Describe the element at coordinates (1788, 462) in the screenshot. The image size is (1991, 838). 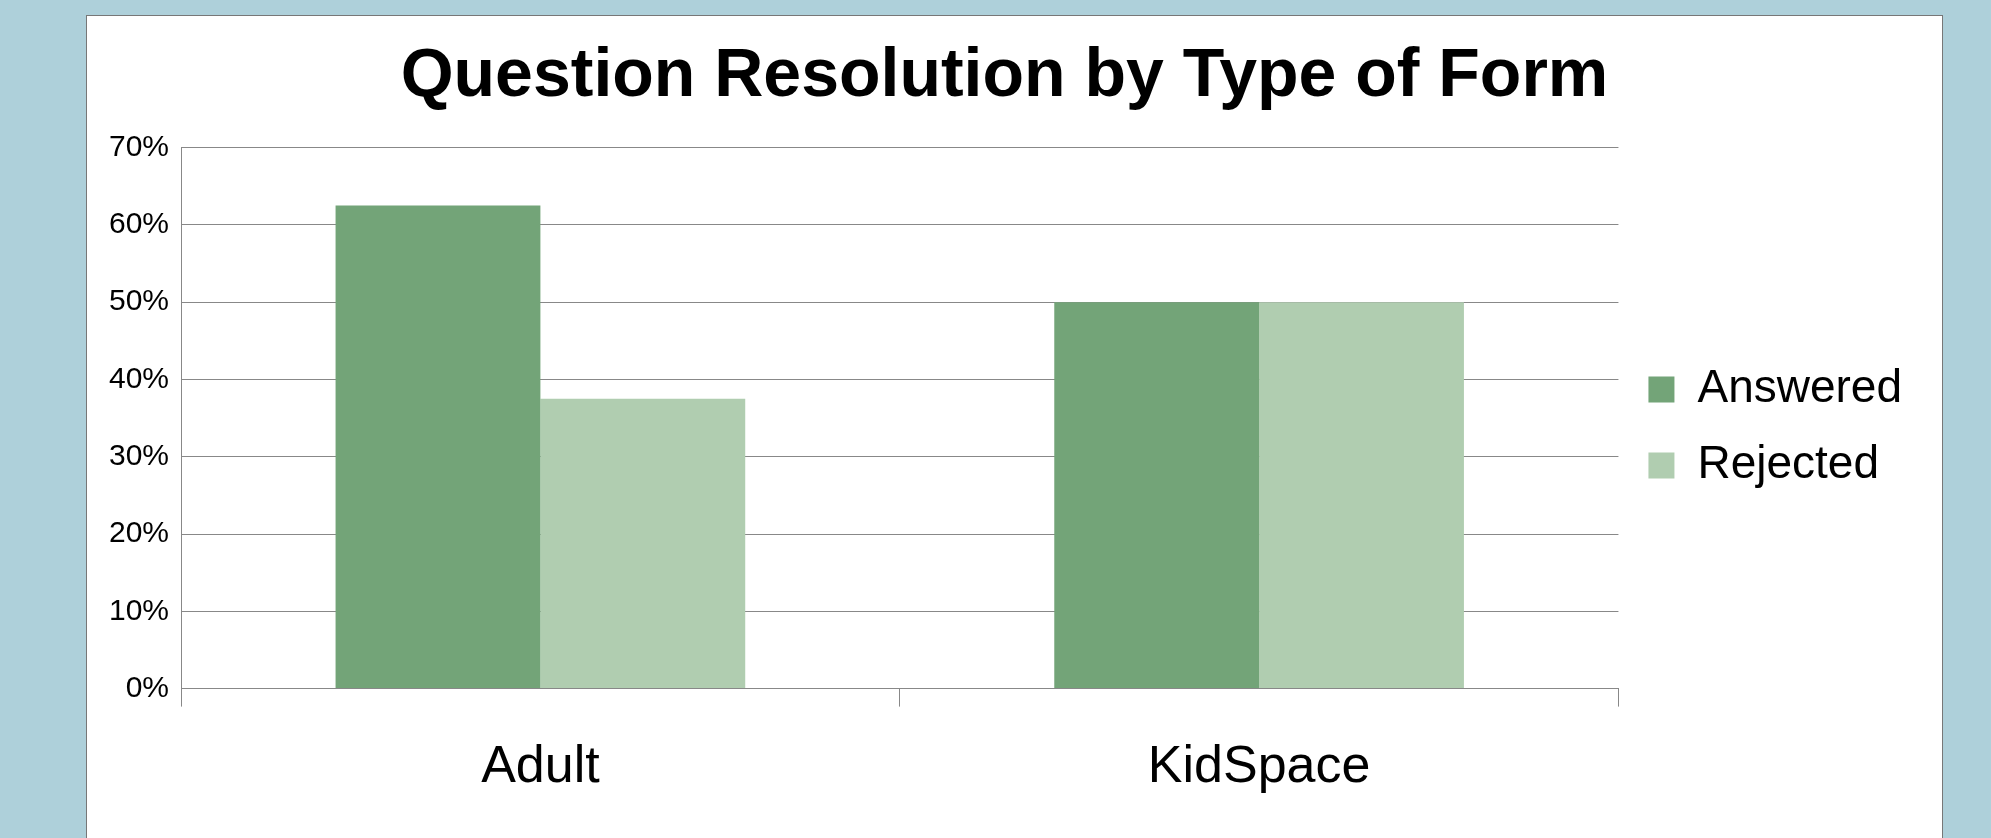
I see `legend-label: Rejected` at that location.